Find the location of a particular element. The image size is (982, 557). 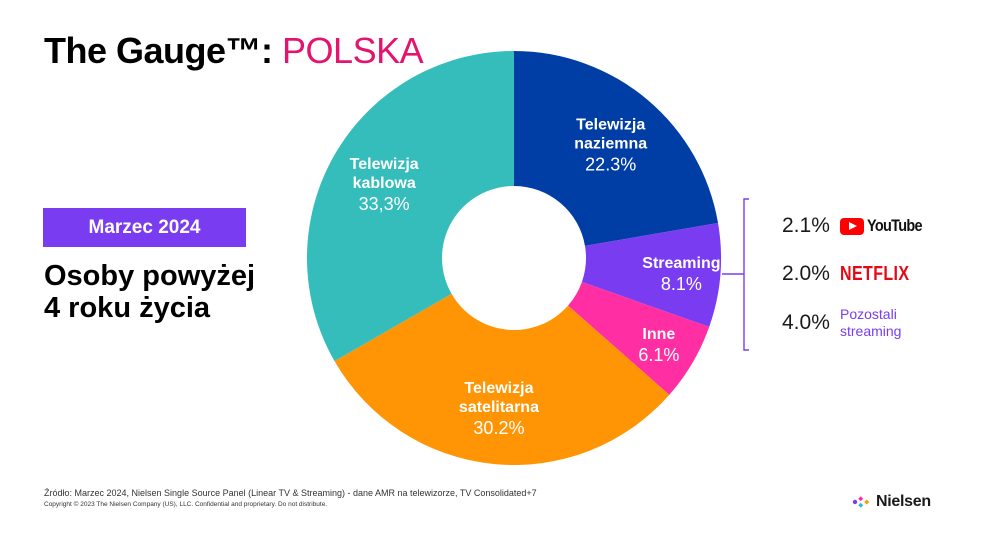

slice-label-4: Telewizja kablowa 33,3% is located at coordinates (384, 185).